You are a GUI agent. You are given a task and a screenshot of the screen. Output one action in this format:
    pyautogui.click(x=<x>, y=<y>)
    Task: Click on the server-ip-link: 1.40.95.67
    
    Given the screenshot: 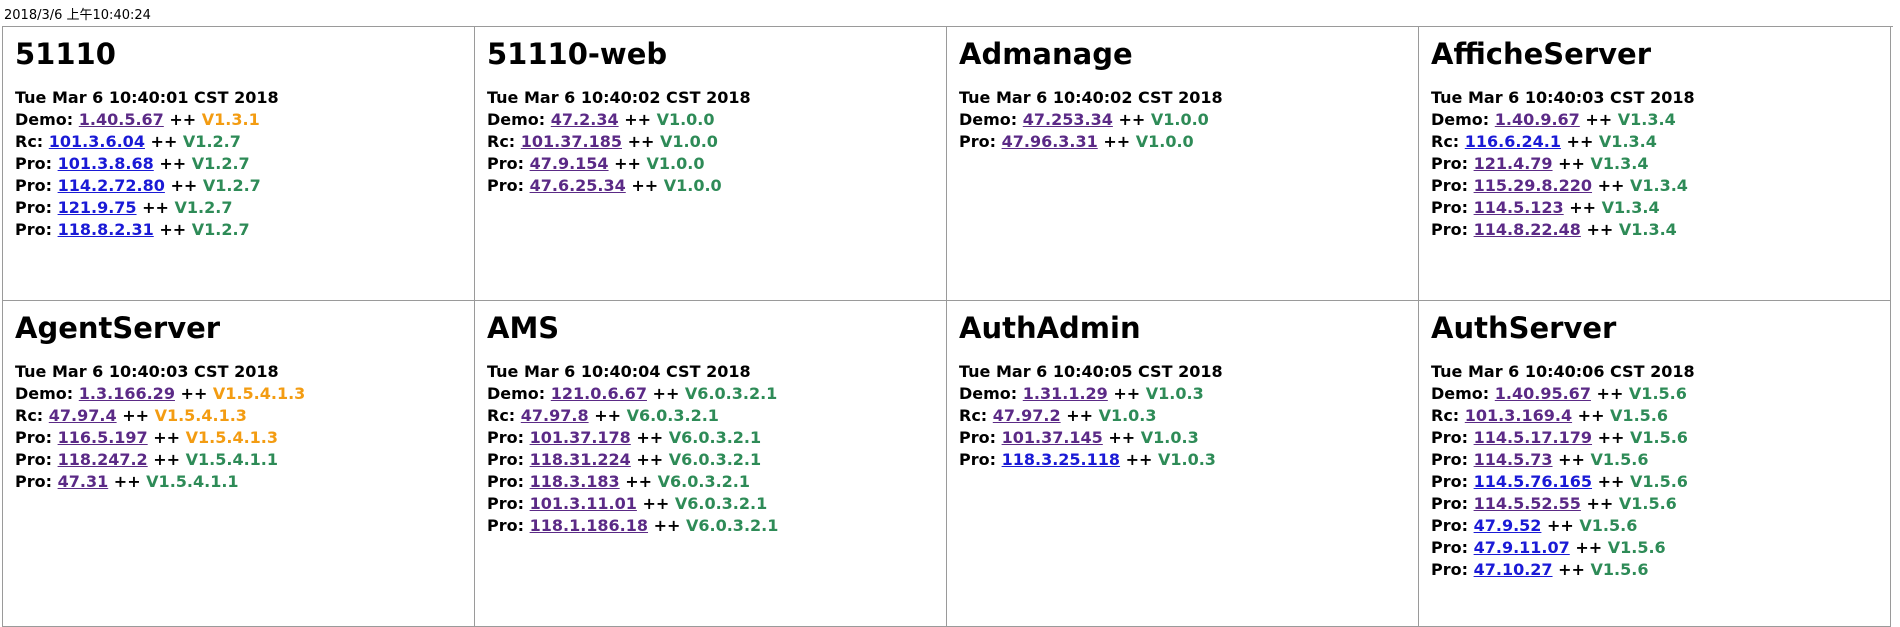 What is the action you would take?
    pyautogui.click(x=1542, y=393)
    